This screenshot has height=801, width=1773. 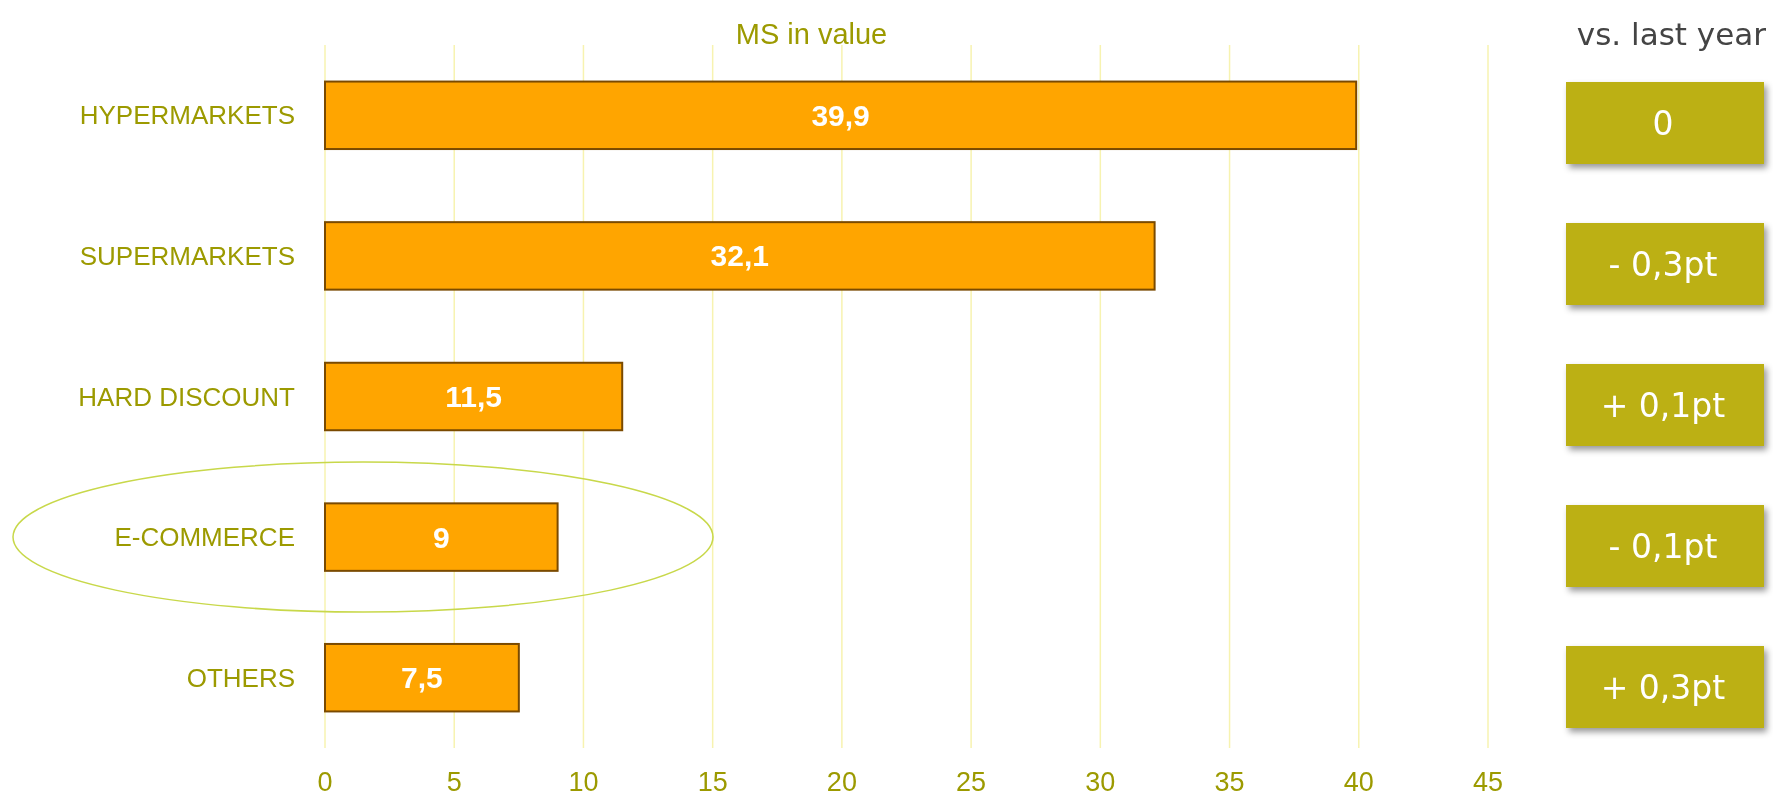 What do you see at coordinates (841, 782) in the screenshot?
I see `x-tick-label: 20` at bounding box center [841, 782].